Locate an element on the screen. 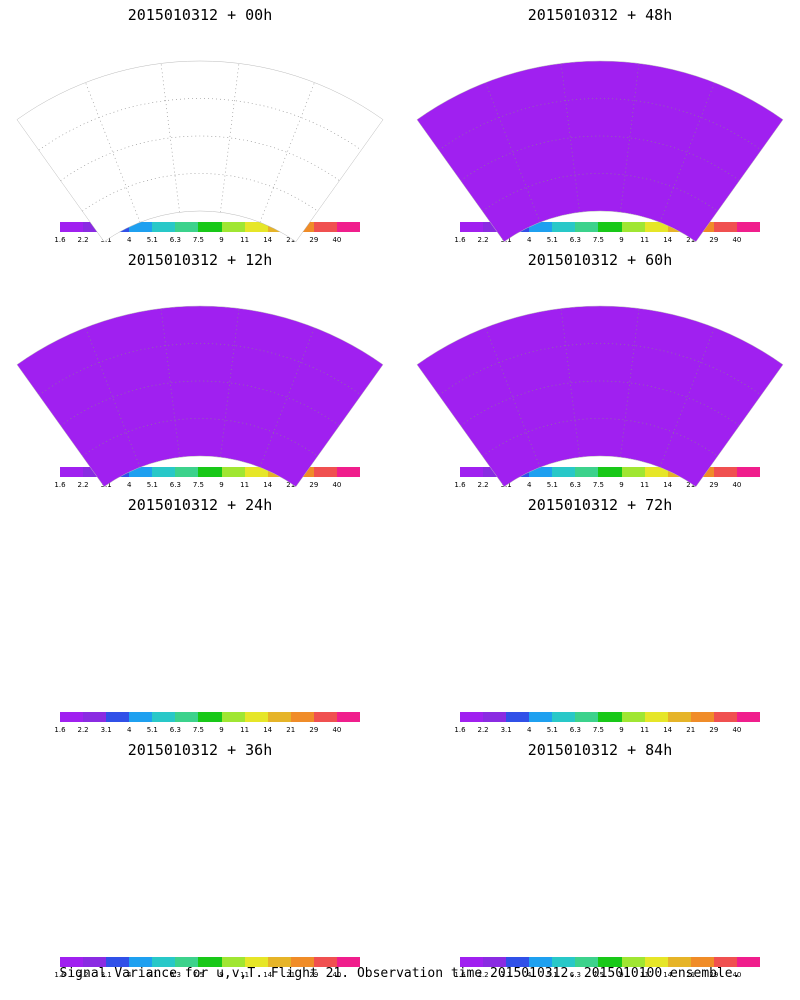 This screenshot has width=800, height=1000. colorbar-tick-label: 2.2 is located at coordinates (483, 485).